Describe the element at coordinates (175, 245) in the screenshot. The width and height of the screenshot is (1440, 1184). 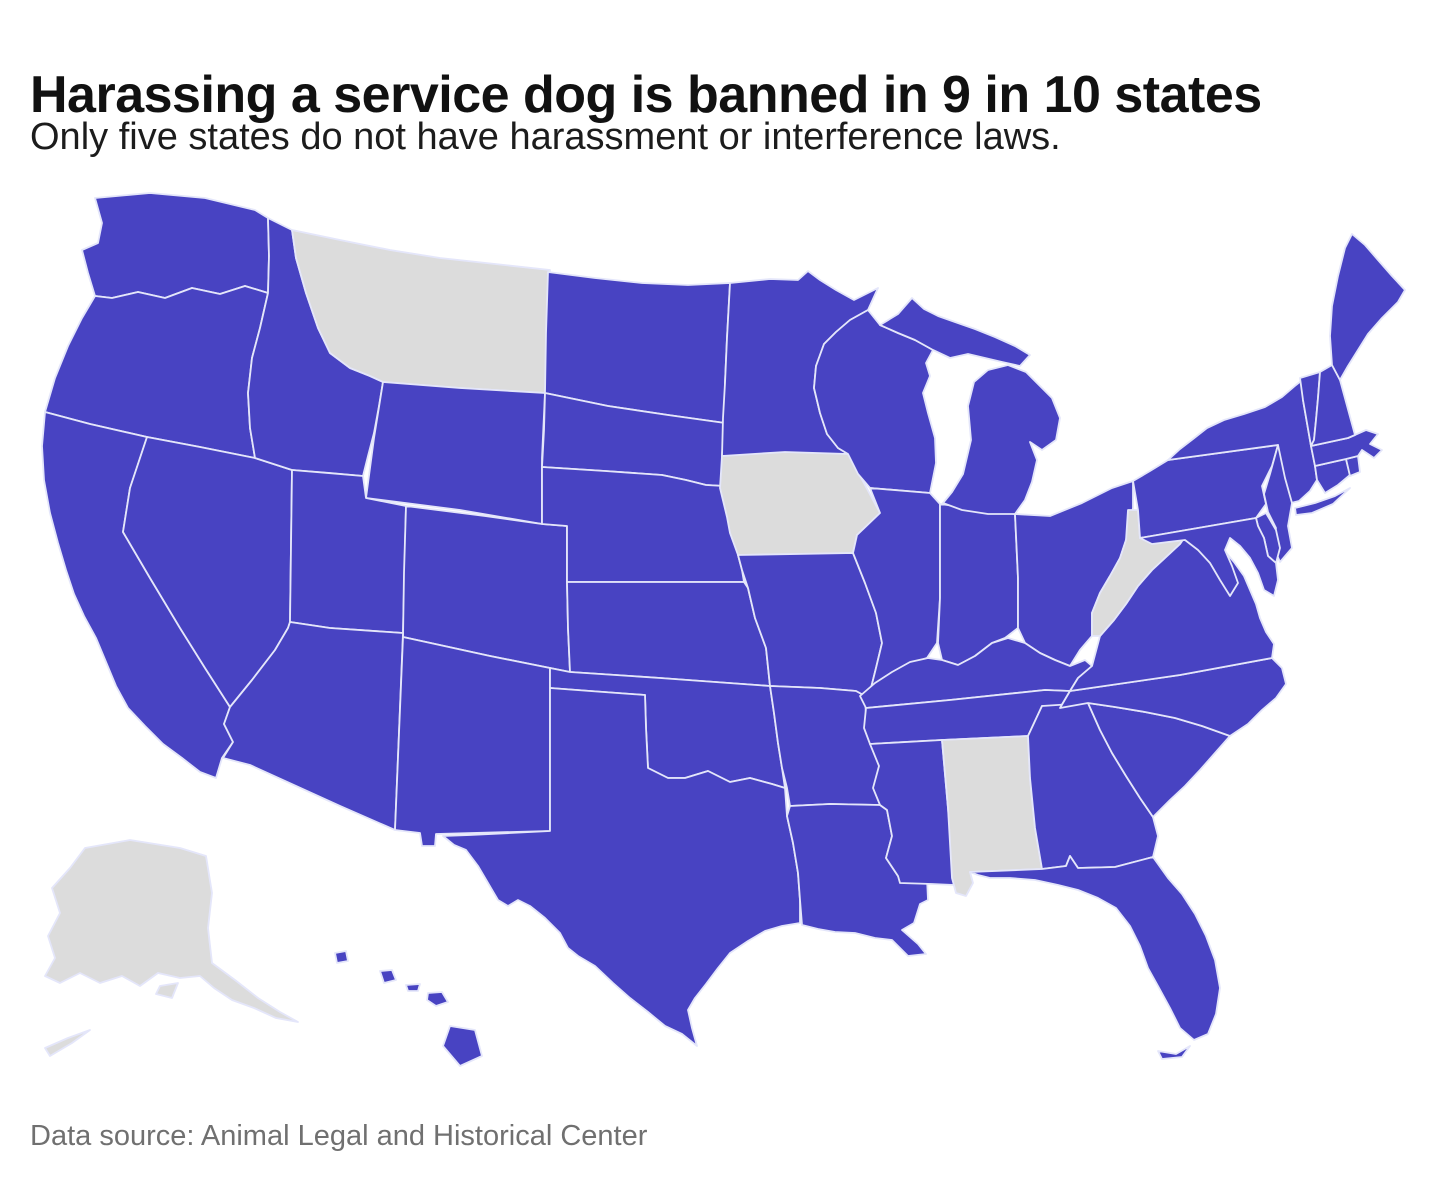
I see `state-wa` at that location.